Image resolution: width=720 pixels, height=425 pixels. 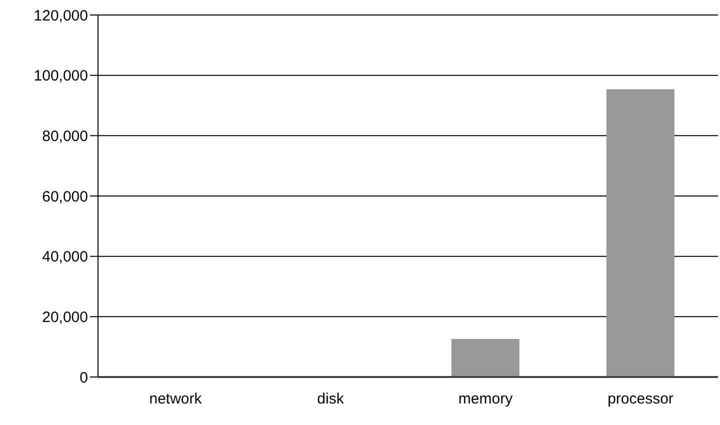 What do you see at coordinates (330, 399) in the screenshot?
I see `x-tick-label: disk` at bounding box center [330, 399].